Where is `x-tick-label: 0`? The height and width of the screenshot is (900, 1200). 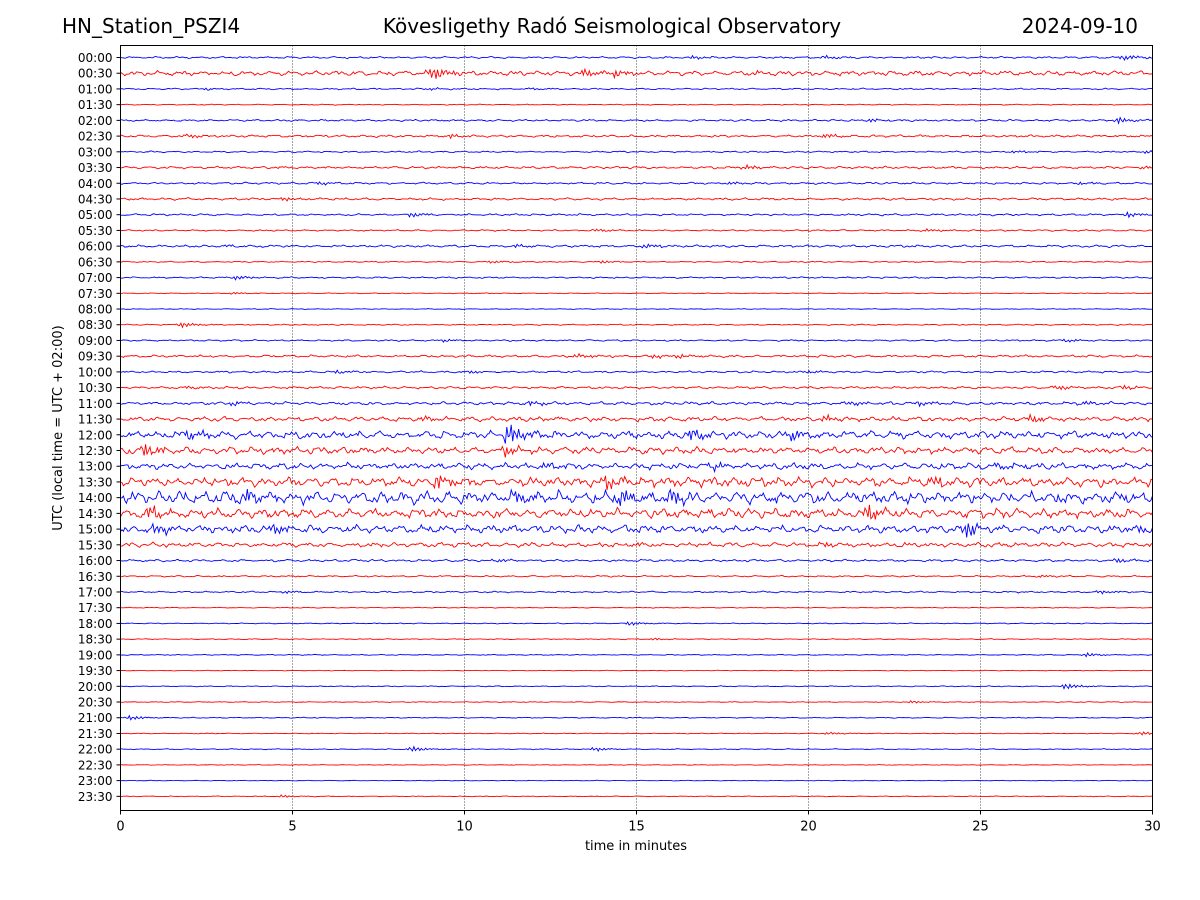
x-tick-label: 0 is located at coordinates (120, 827).